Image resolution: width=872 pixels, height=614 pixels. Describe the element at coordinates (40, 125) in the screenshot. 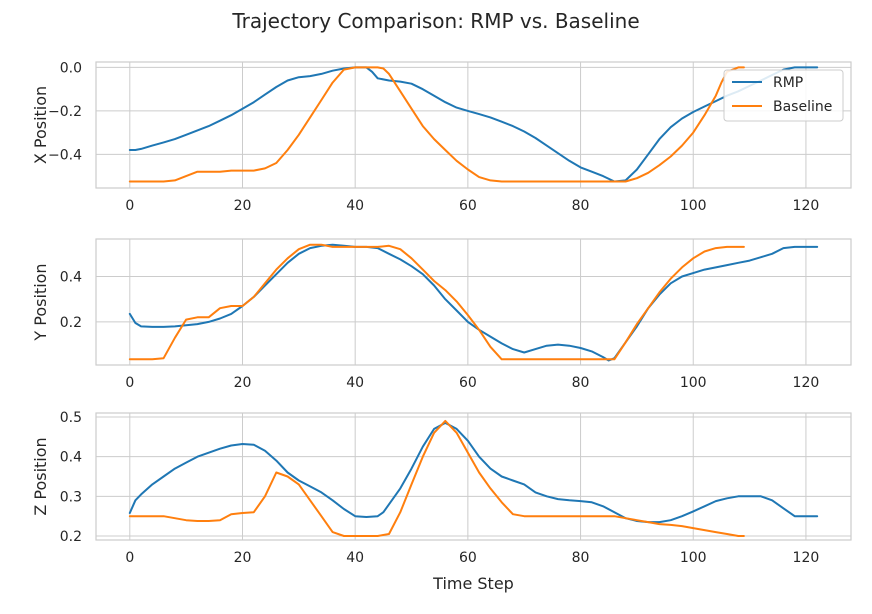

I see `y-axis-label: X Position` at that location.